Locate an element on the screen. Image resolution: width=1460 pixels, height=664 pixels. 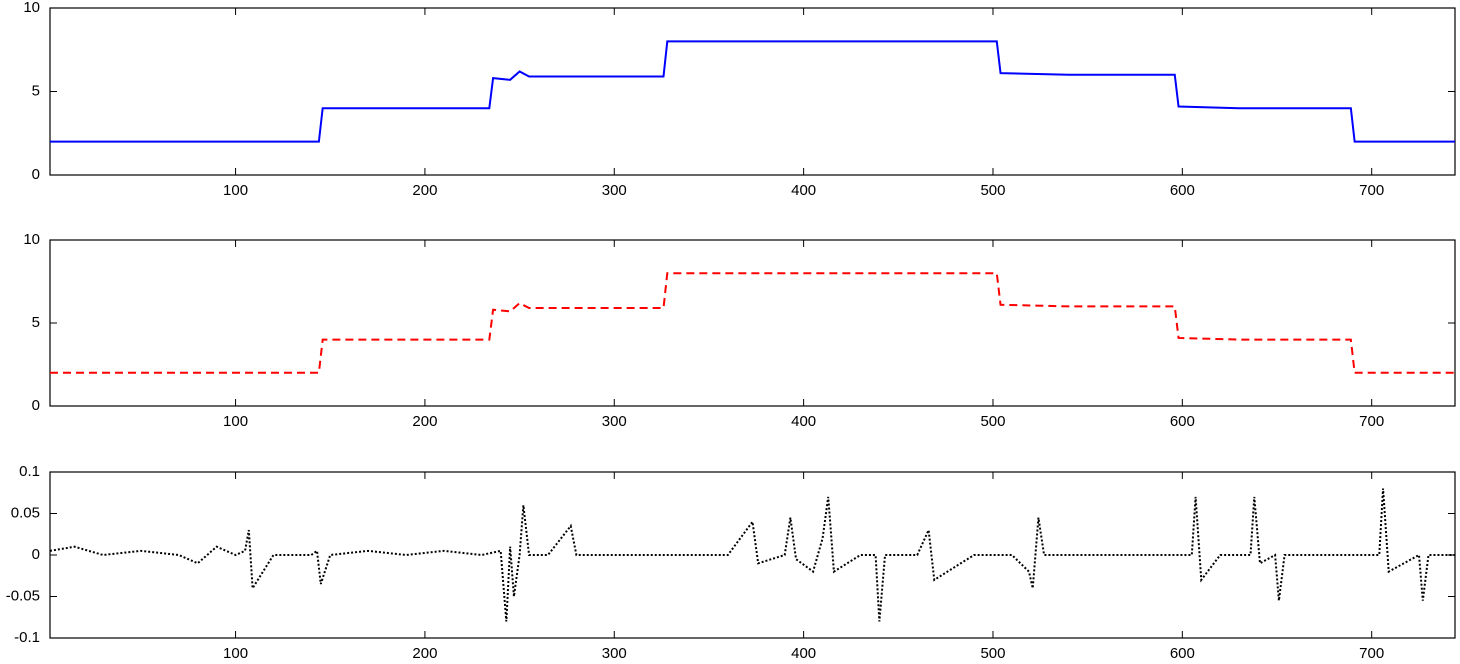
y-tick-label: 0.1 is located at coordinates (29, 471).